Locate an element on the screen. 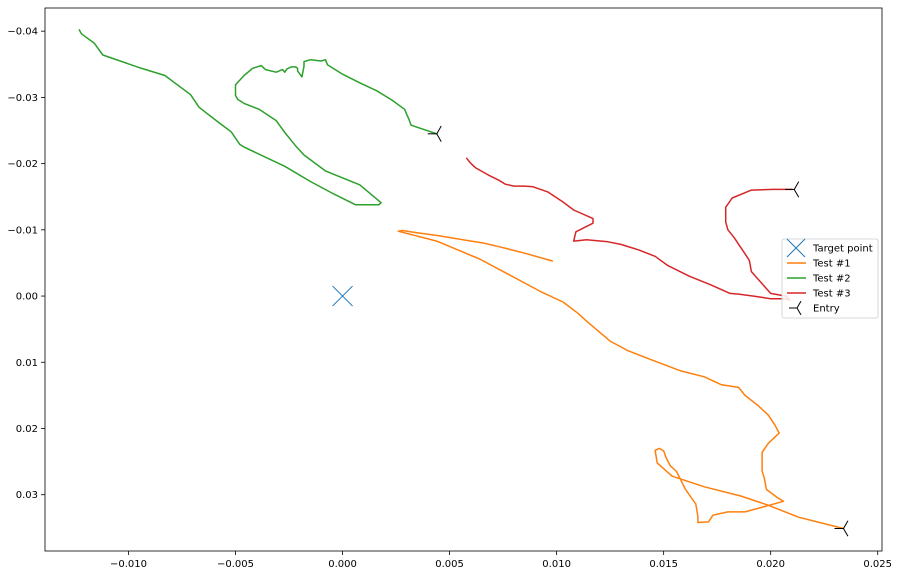 This screenshot has width=901, height=575. y-tick-label: 0.02 is located at coordinates (27, 429).